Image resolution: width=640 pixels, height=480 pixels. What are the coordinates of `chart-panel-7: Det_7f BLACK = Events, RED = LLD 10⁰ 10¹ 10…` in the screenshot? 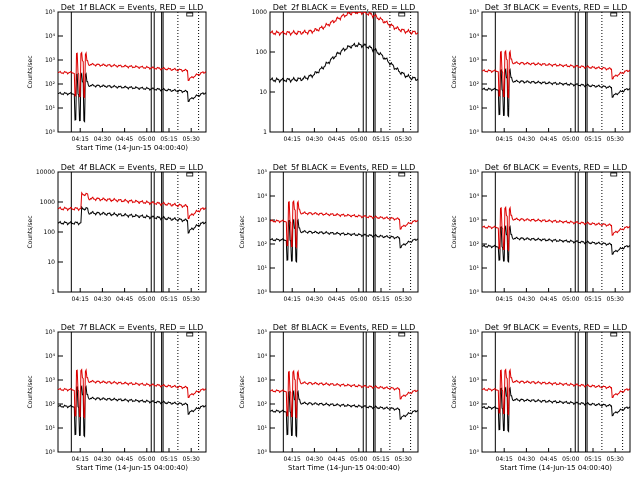 It's located at (117, 397).